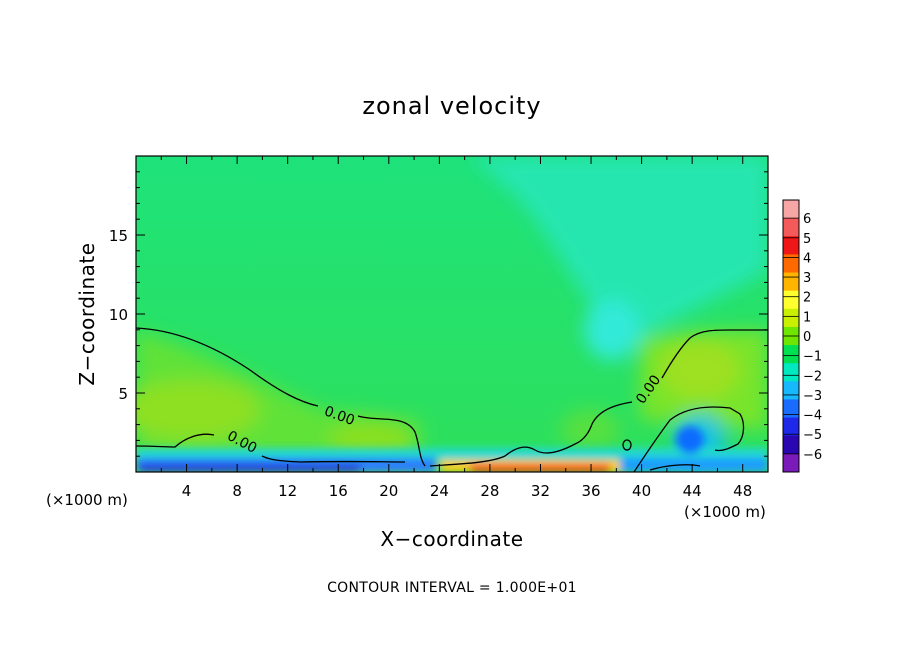 This screenshot has width=904, height=654. Describe the element at coordinates (87, 500) in the screenshot. I see `x-unit-left: (×1000 m)` at that location.